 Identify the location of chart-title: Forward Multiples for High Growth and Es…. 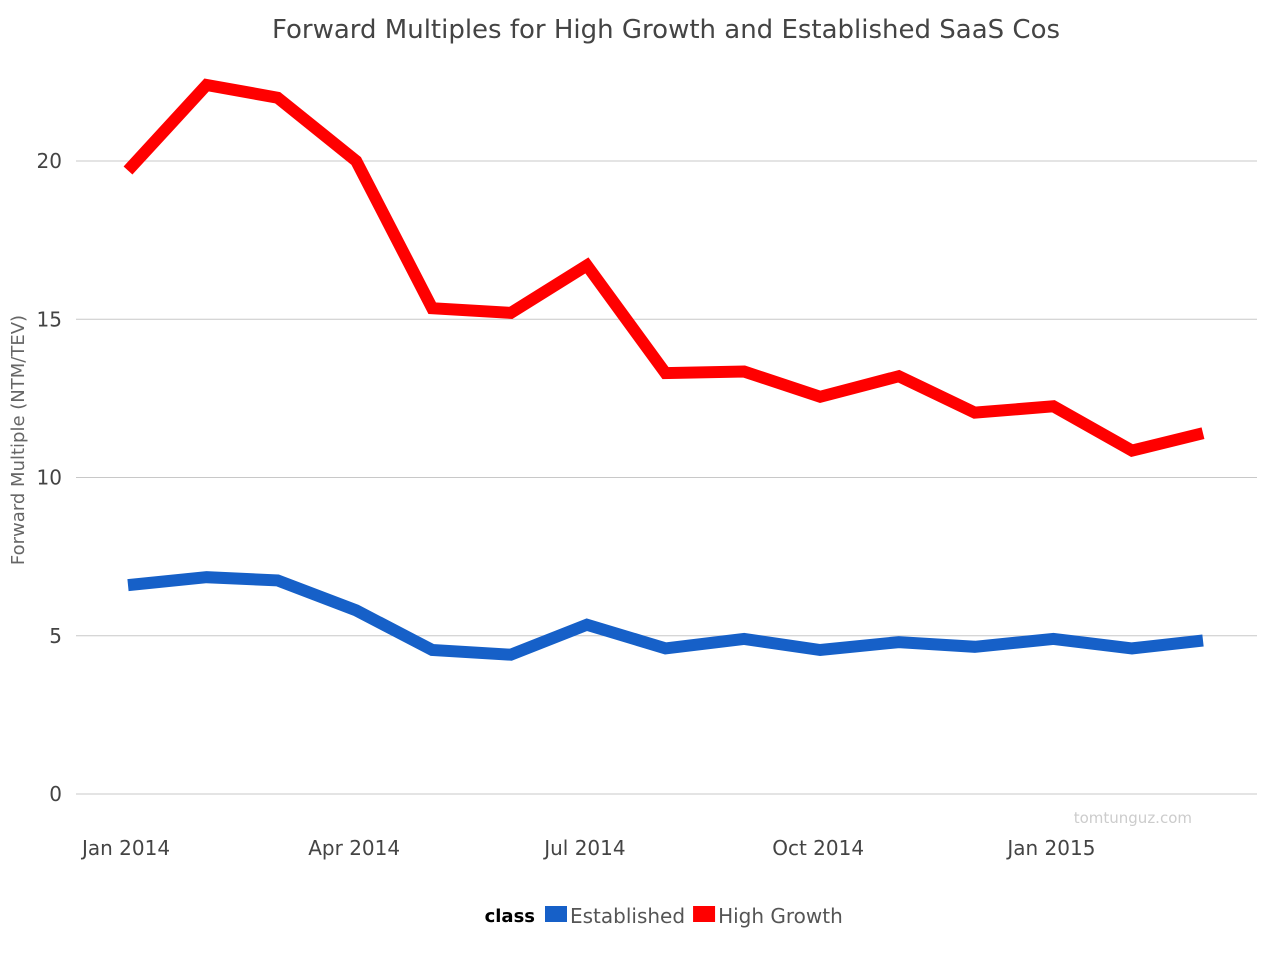
(666, 30).